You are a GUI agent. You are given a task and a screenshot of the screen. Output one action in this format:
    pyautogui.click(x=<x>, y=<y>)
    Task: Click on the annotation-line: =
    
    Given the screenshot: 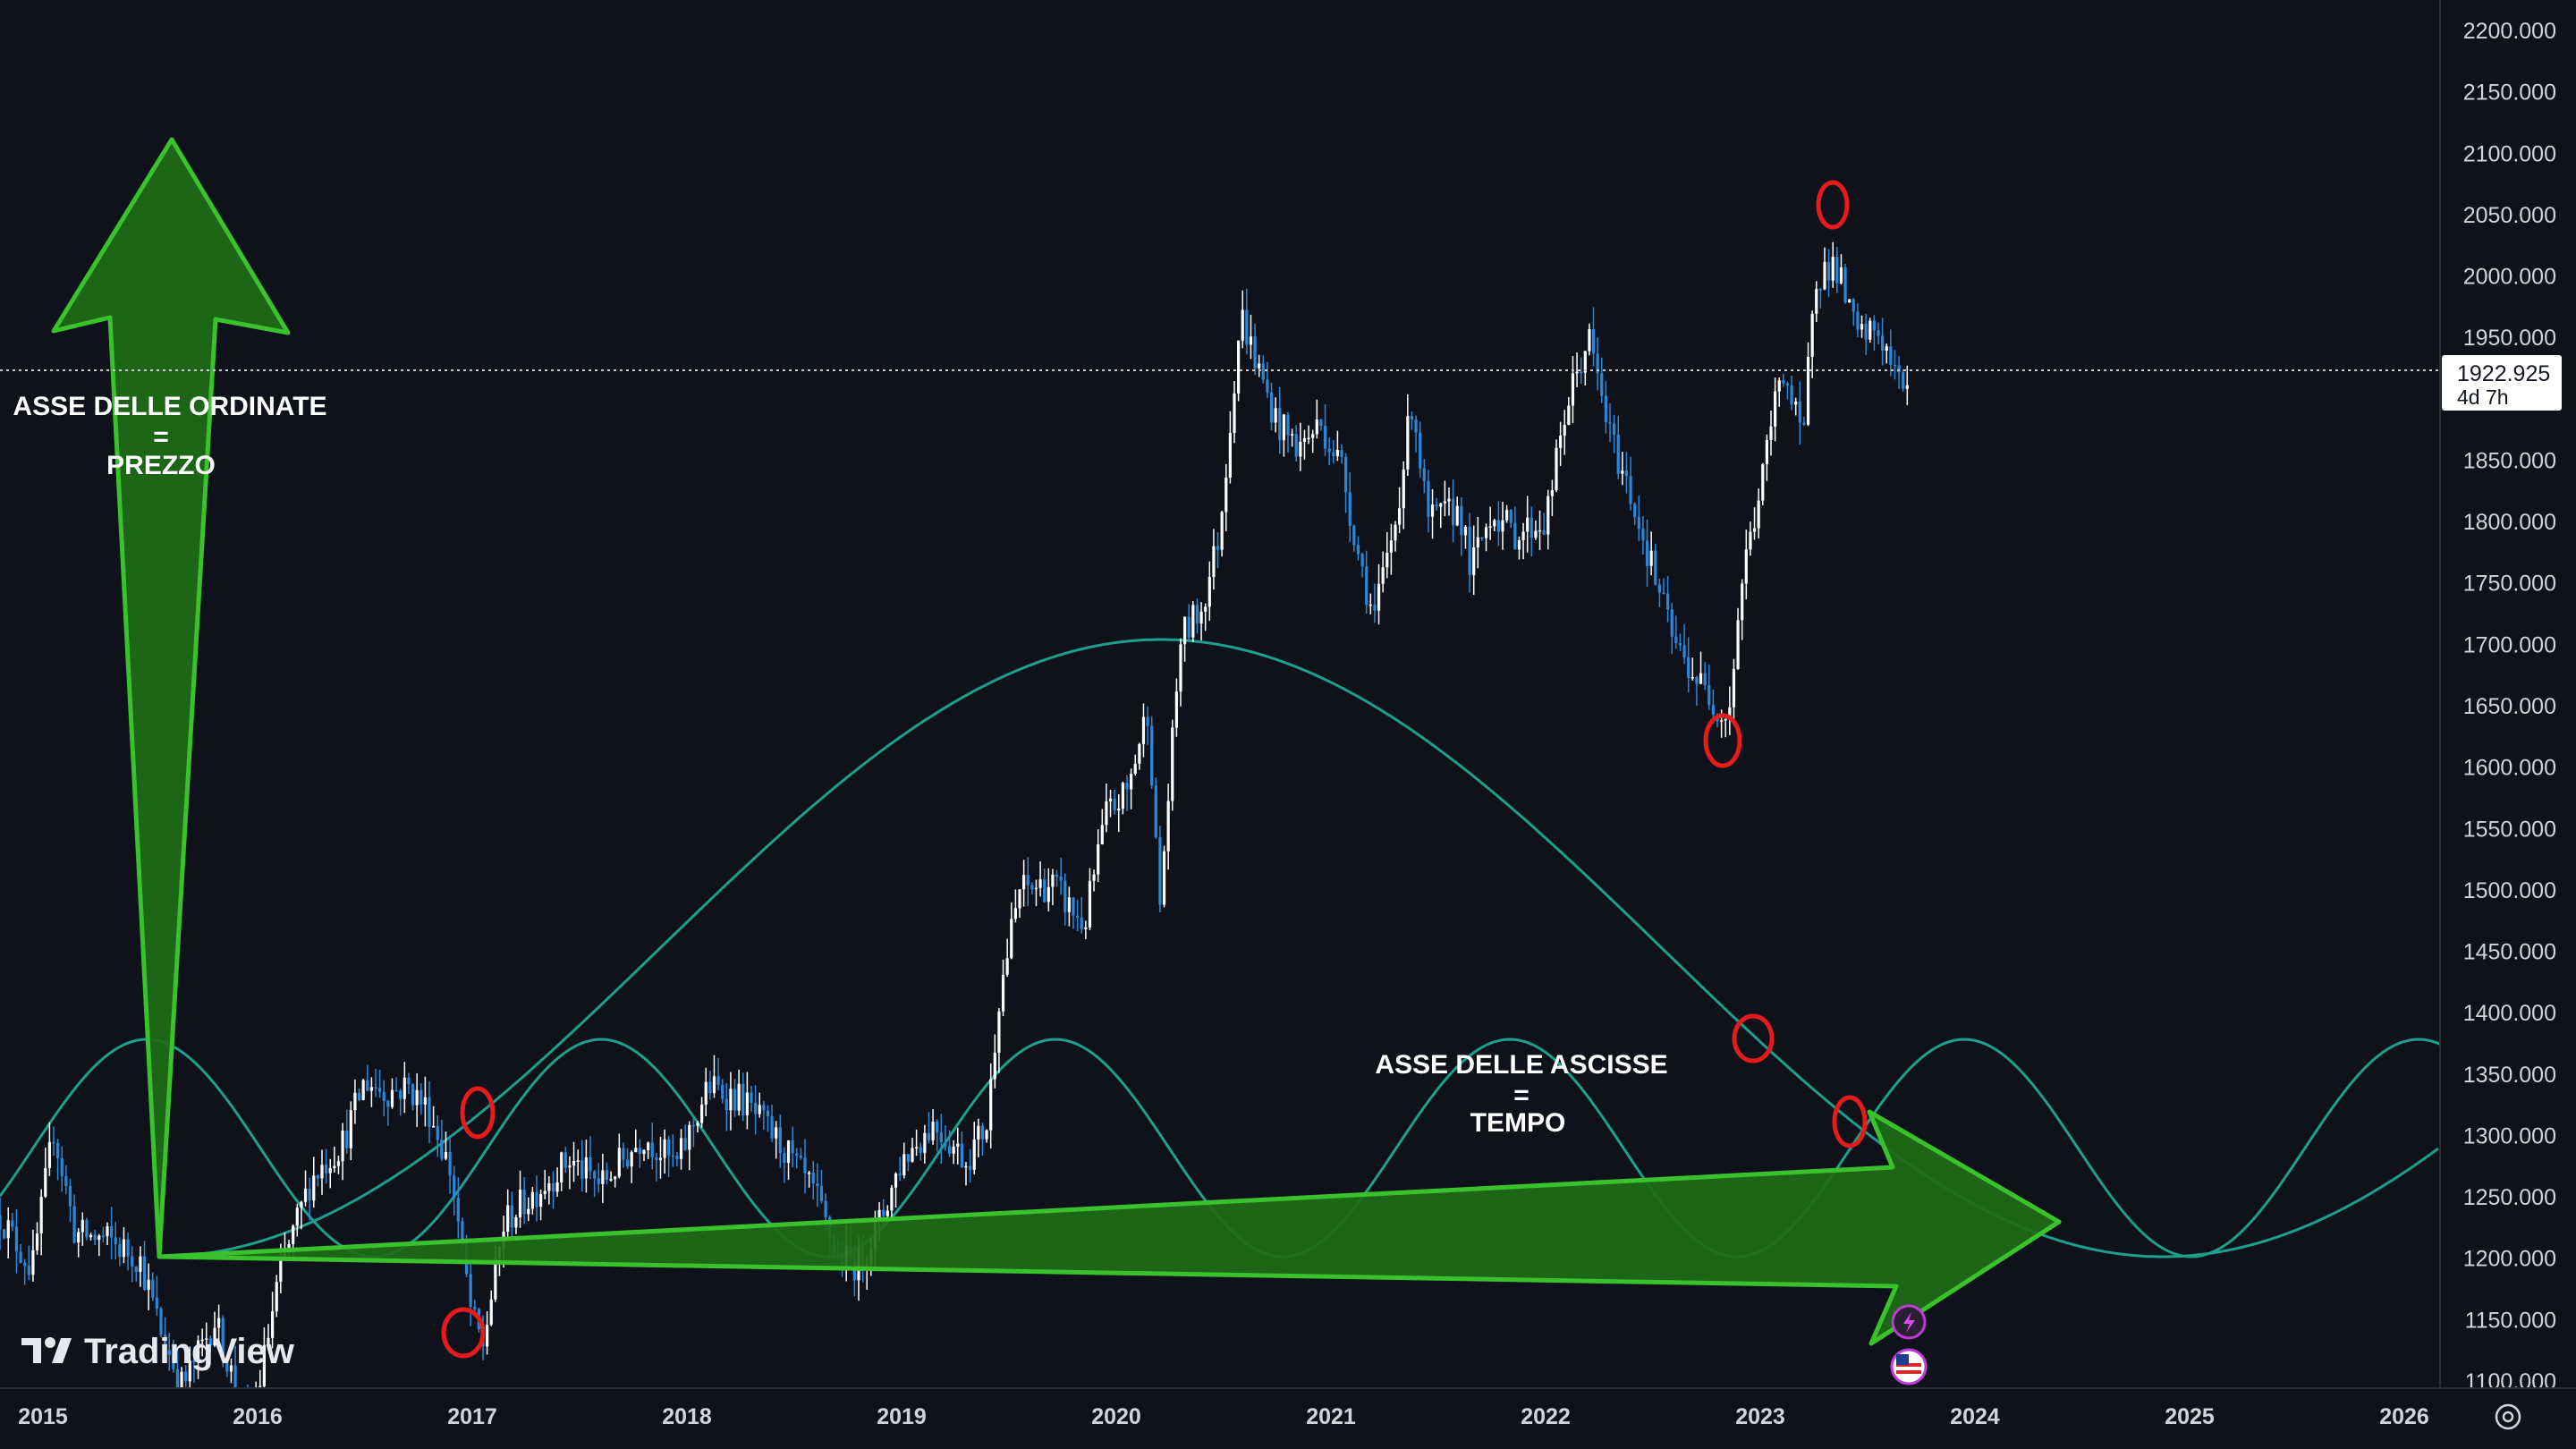 What is the action you would take?
    pyautogui.click(x=161, y=437)
    